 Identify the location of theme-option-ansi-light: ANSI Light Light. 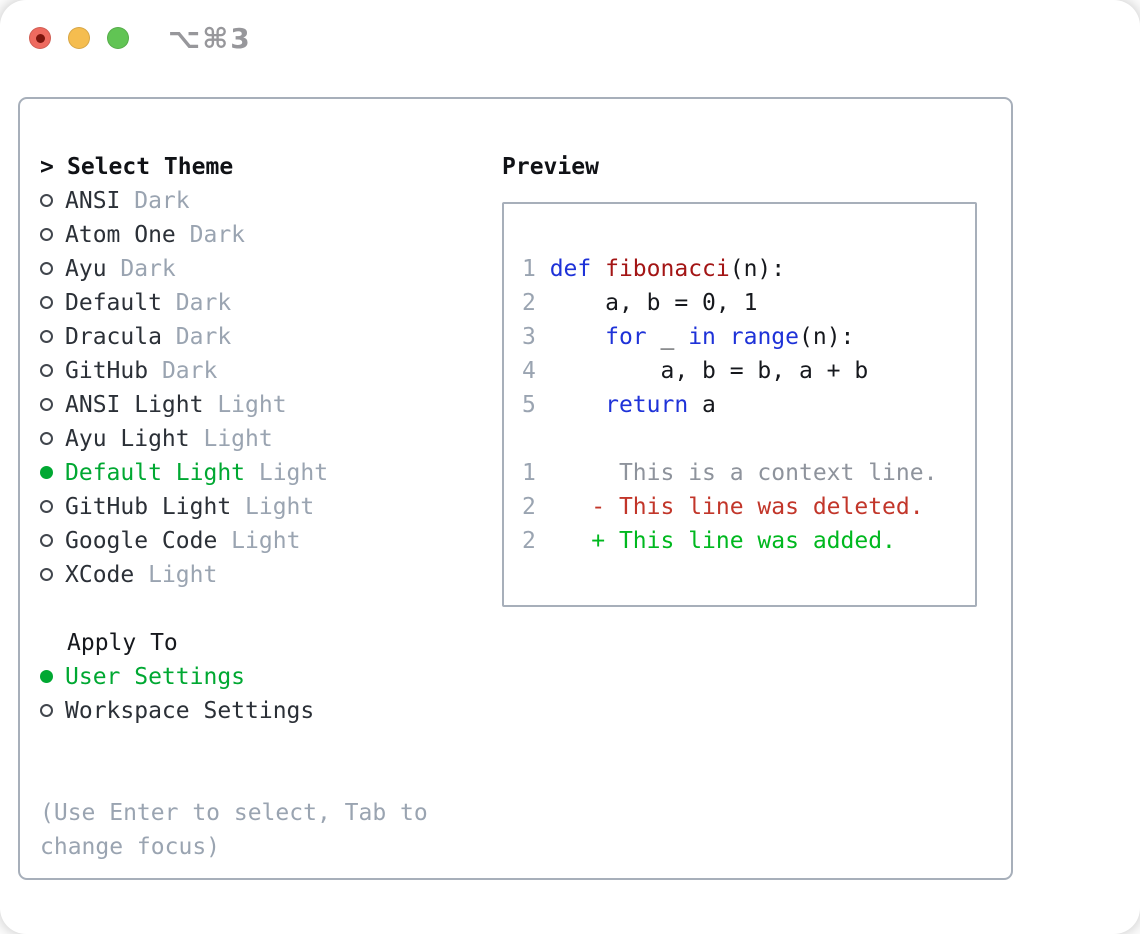
(265, 405).